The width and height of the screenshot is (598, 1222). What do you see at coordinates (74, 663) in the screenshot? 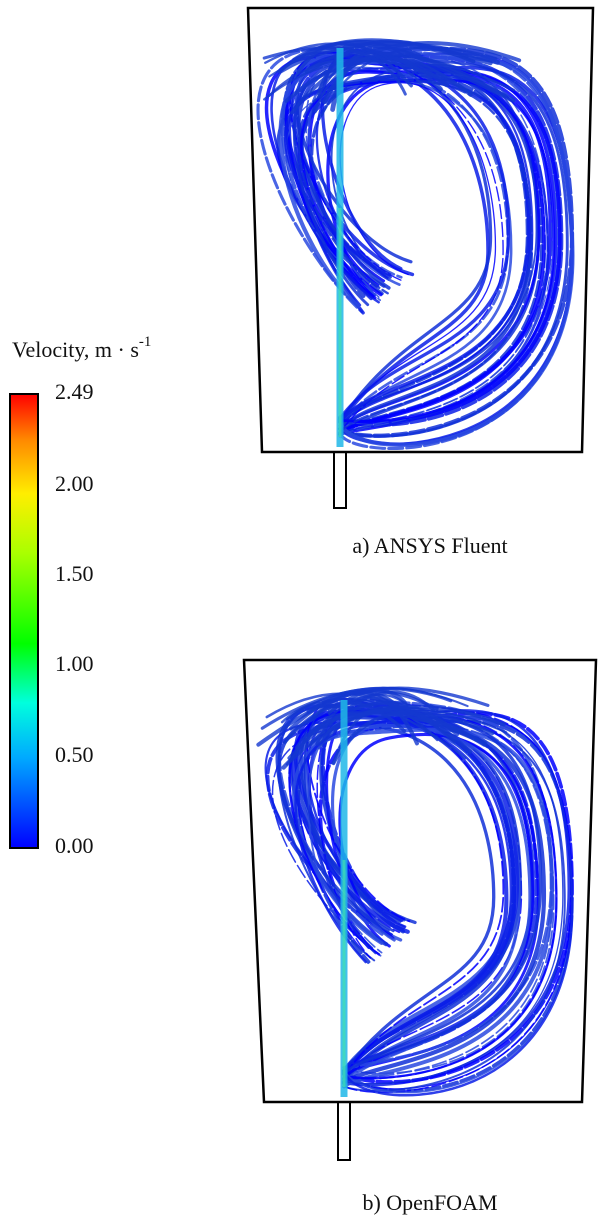
I see `colorbar-tick-label: 1.00` at bounding box center [74, 663].